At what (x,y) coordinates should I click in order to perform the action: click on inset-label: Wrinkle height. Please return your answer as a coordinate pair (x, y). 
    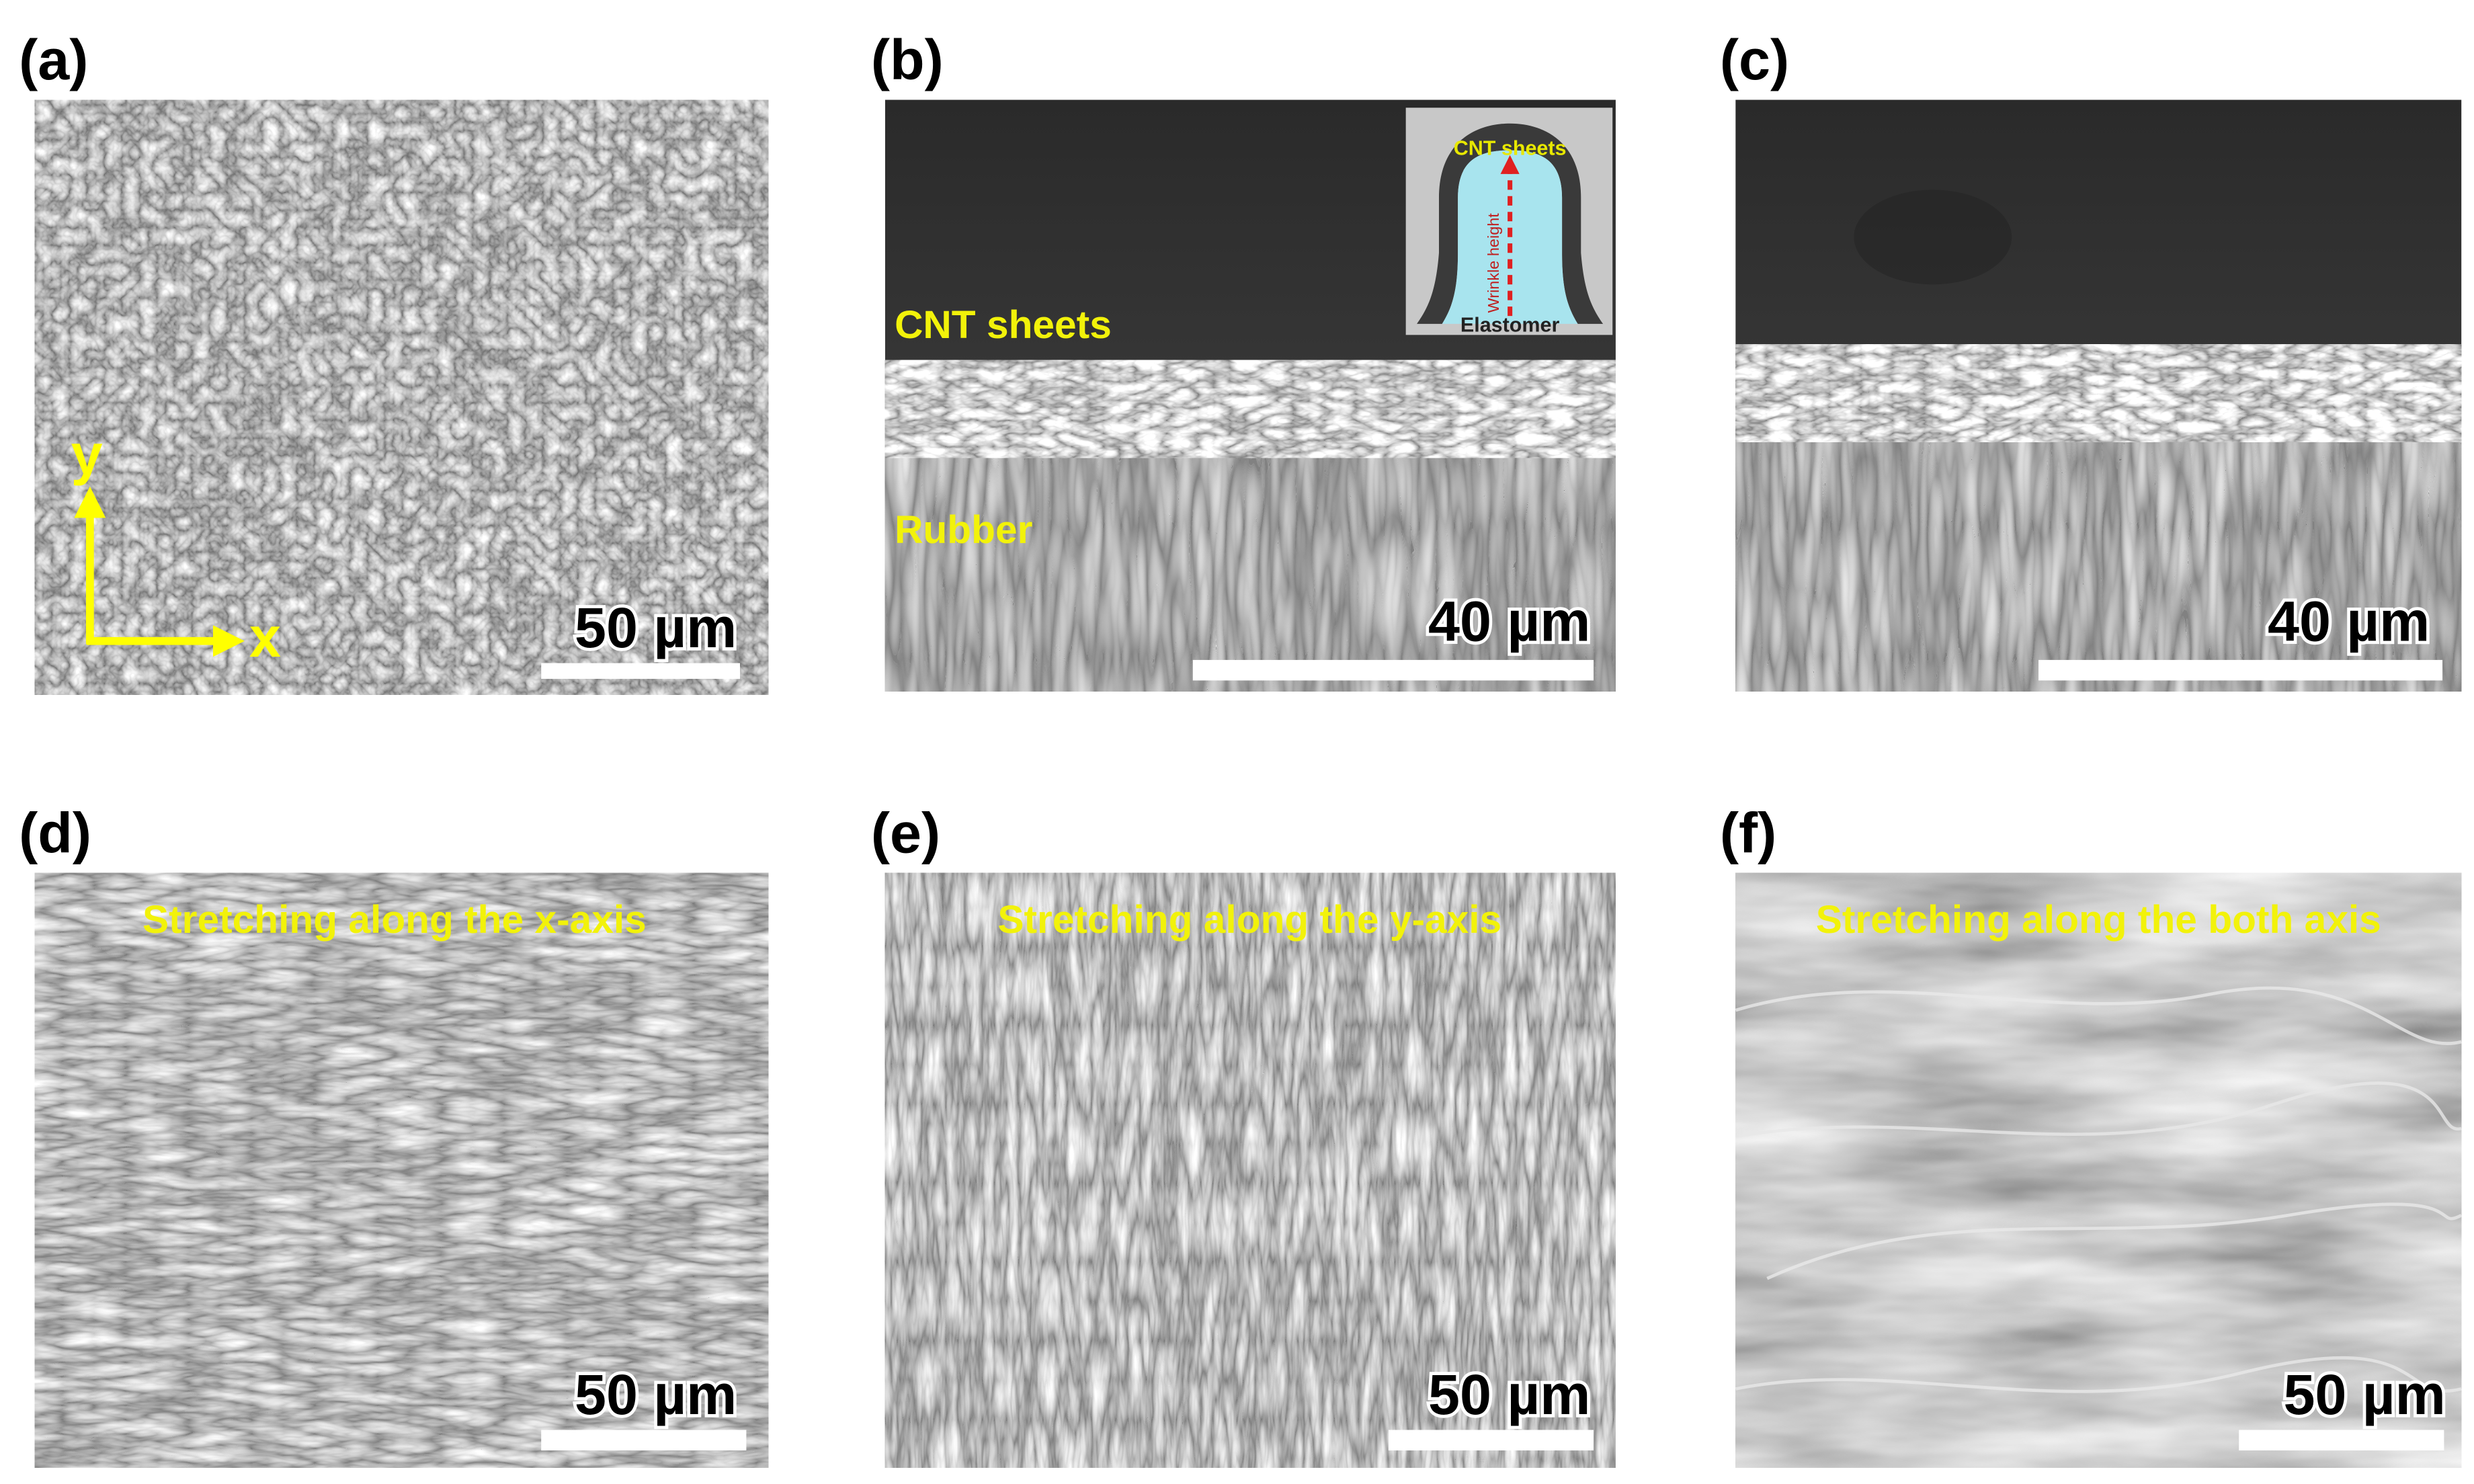
    Looking at the image, I should click on (1493, 263).